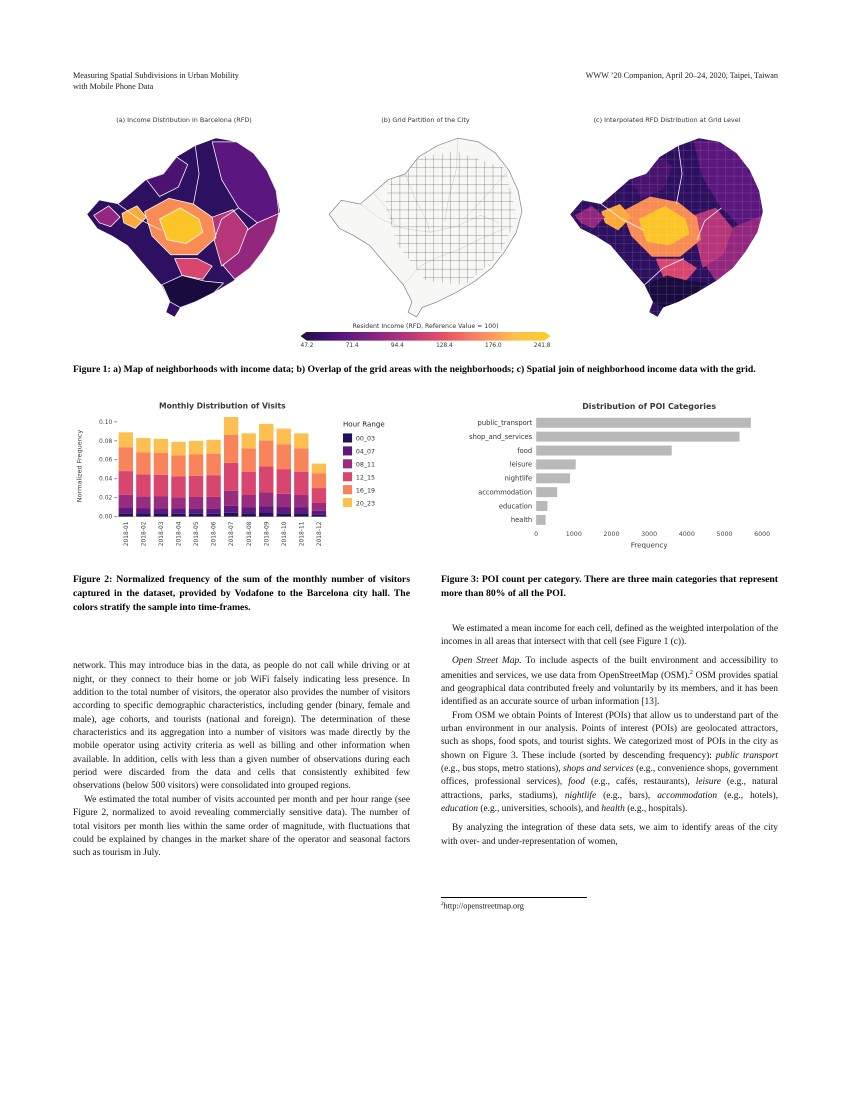  I want to click on colorbar-gradient, so click(425, 336).